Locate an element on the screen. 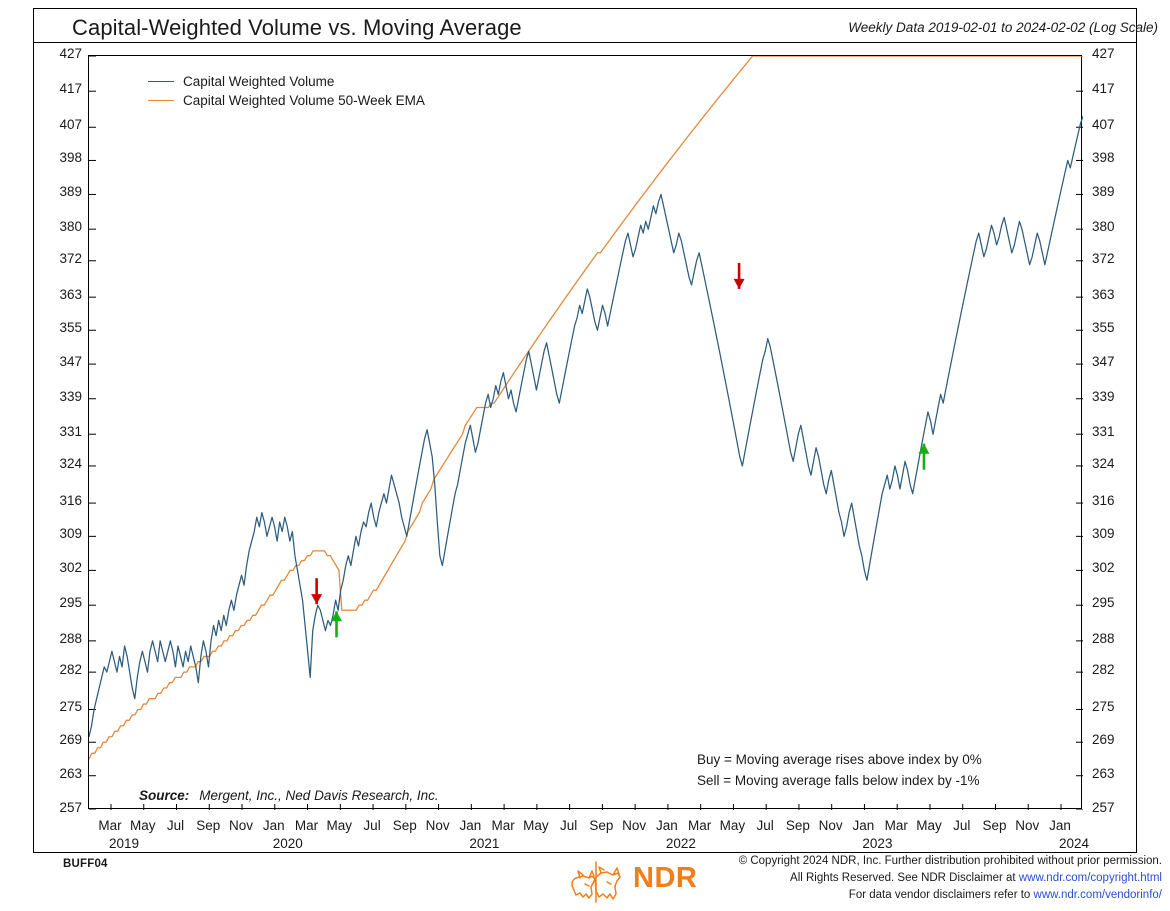 This screenshot has width=1170, height=911. y-axis-tick-label-right: 380 is located at coordinates (1103, 227).